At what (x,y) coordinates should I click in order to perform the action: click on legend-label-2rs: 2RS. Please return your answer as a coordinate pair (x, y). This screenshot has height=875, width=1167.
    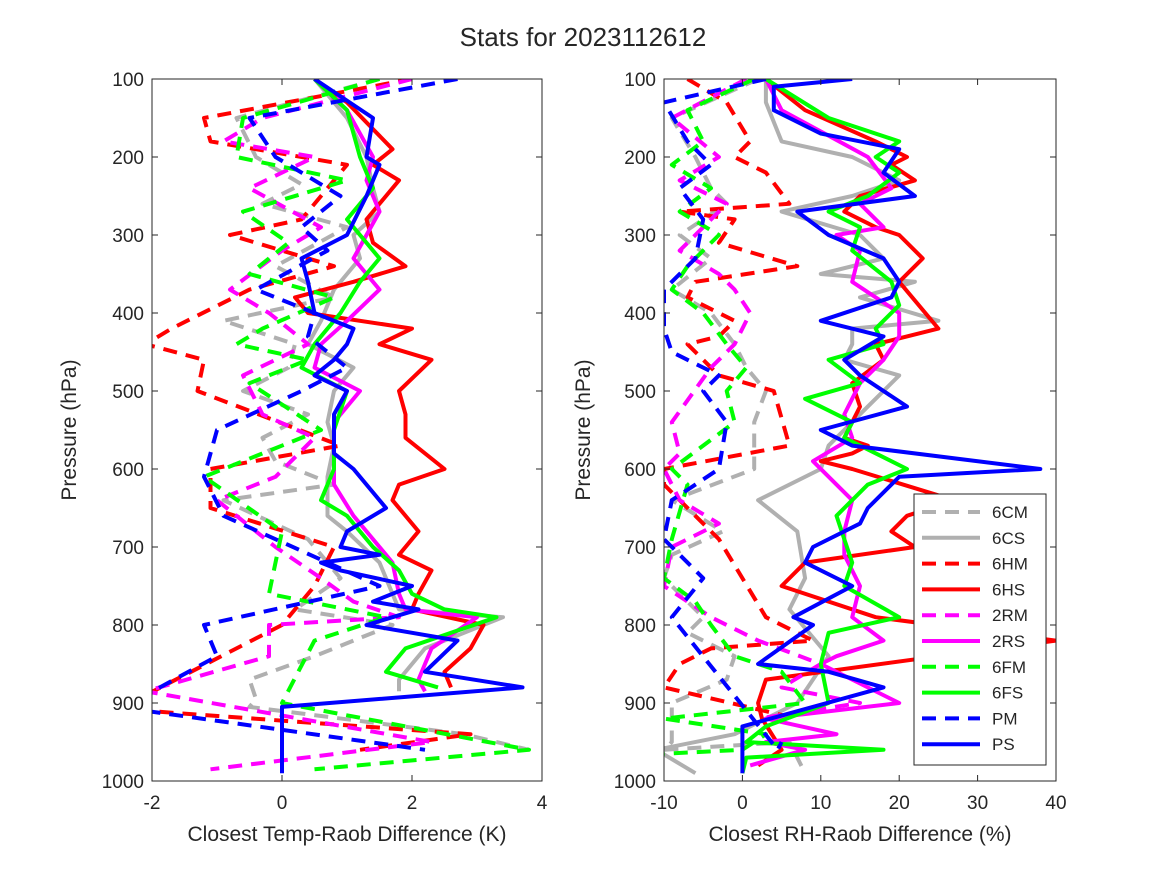
    Looking at the image, I should click on (1008, 641).